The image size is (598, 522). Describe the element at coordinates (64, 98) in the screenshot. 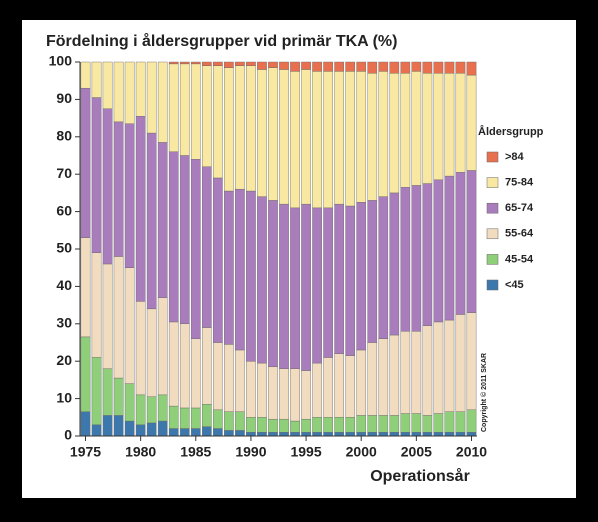

I see `y-tick-label: 90` at that location.